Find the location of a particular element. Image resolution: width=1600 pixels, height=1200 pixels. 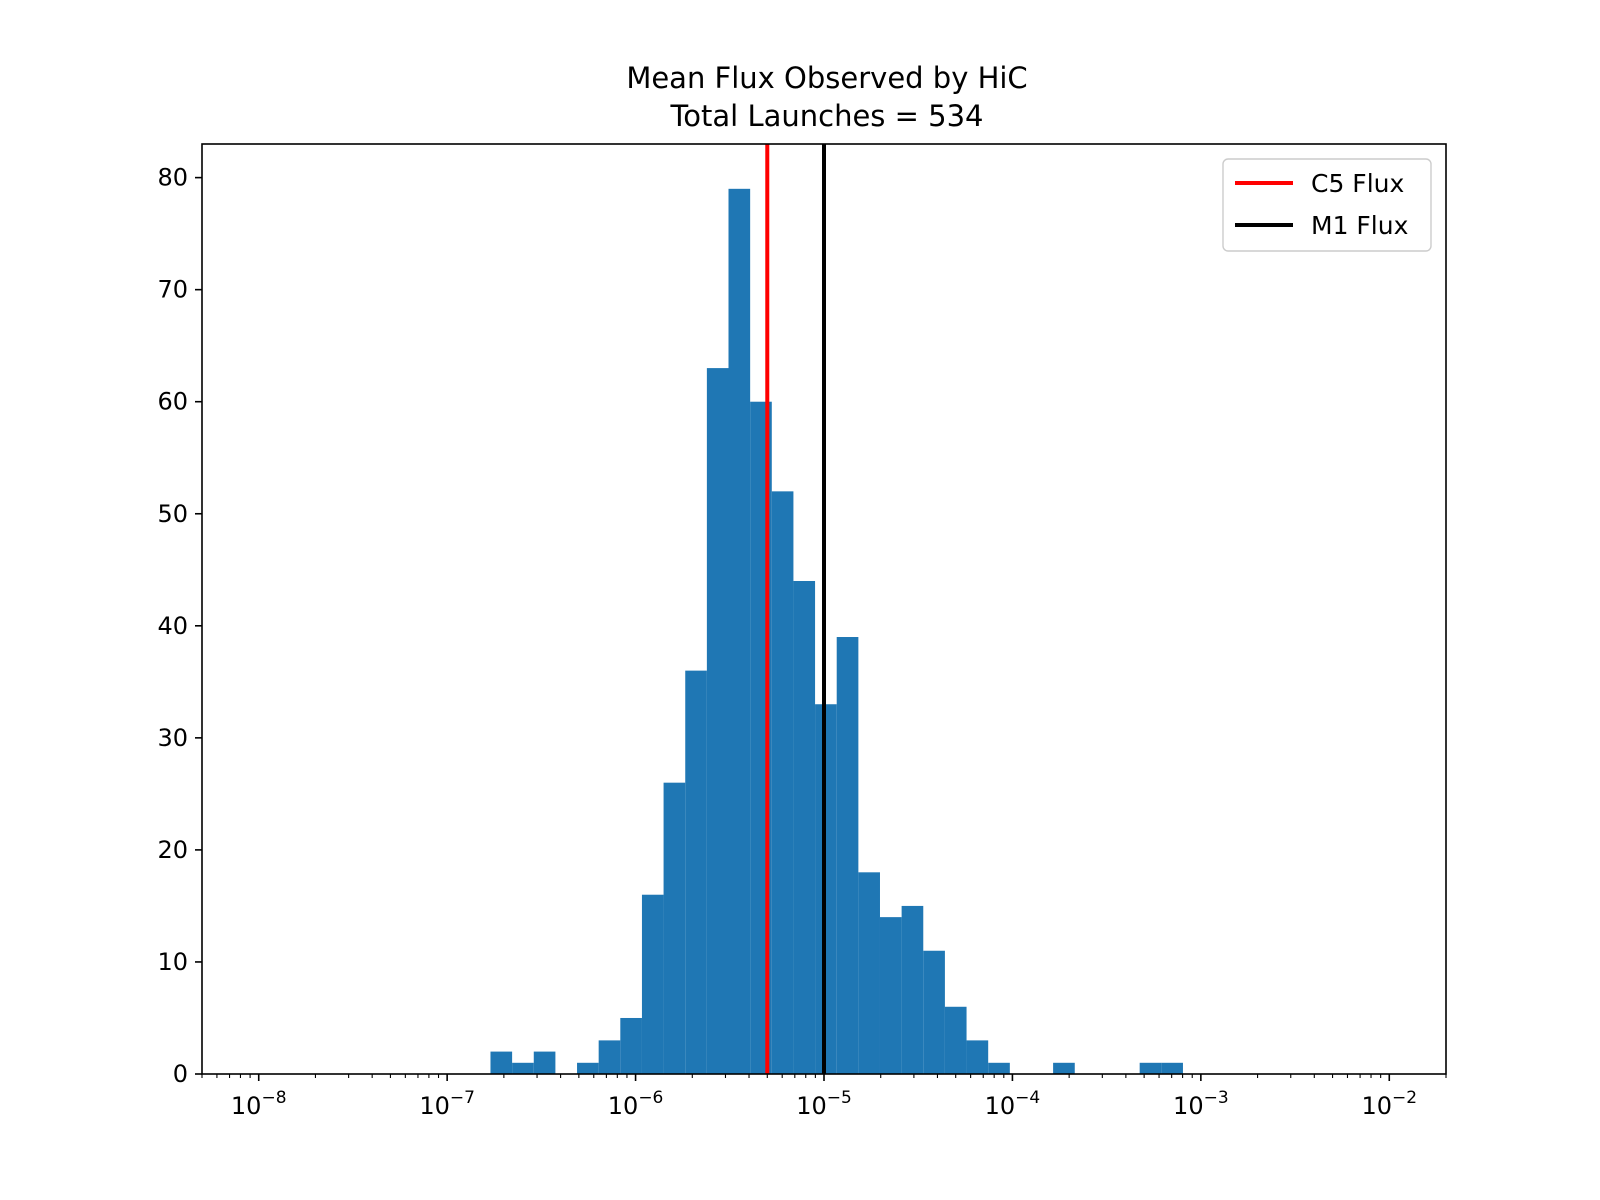

legend-label: C5 Flux is located at coordinates (1357, 183).